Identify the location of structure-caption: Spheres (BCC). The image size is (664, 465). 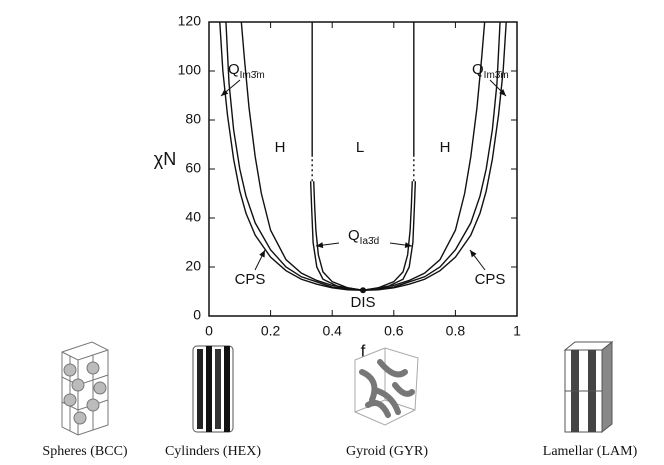
(85, 451).